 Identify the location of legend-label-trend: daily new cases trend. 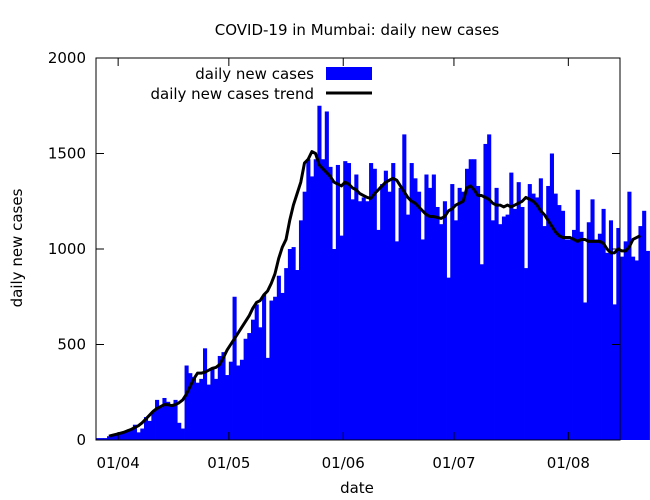
(232, 94).